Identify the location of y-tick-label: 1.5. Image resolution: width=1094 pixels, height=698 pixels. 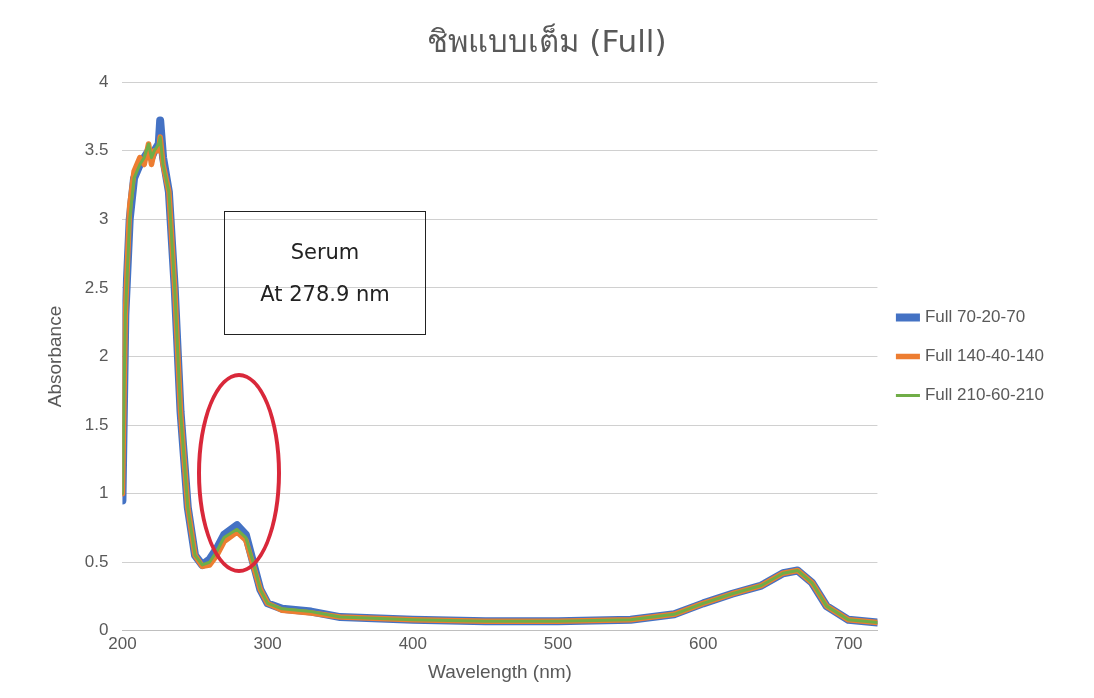
(96, 424).